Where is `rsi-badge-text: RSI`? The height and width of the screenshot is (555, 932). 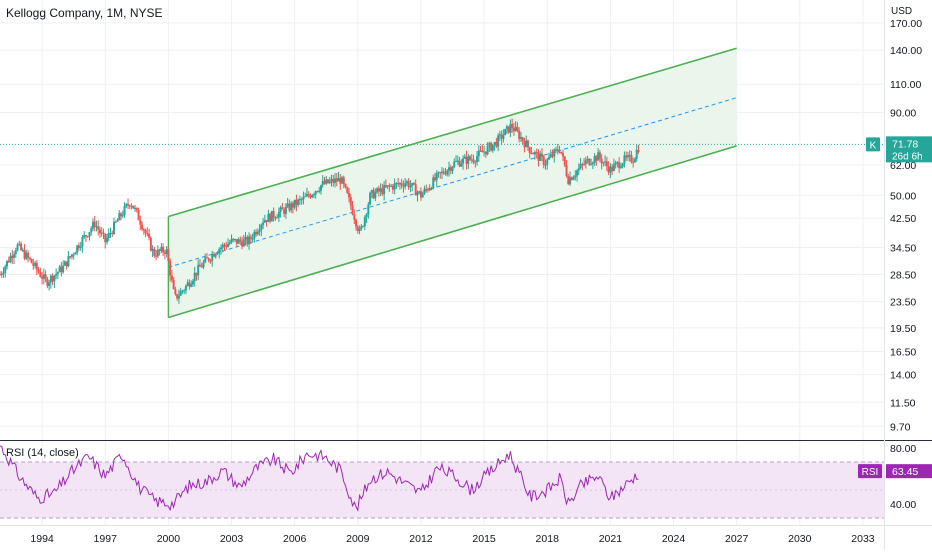 rsi-badge-text: RSI is located at coordinates (870, 472).